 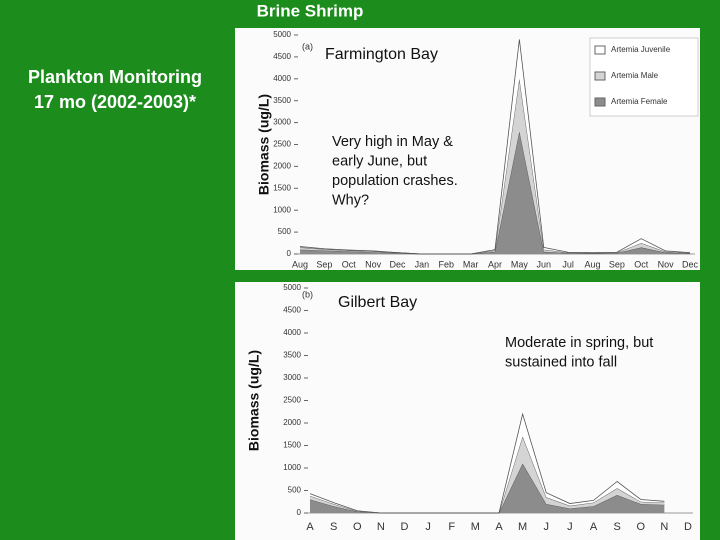 I want to click on side-text: 17 mo (2002-2003)*, so click(x=115, y=102).